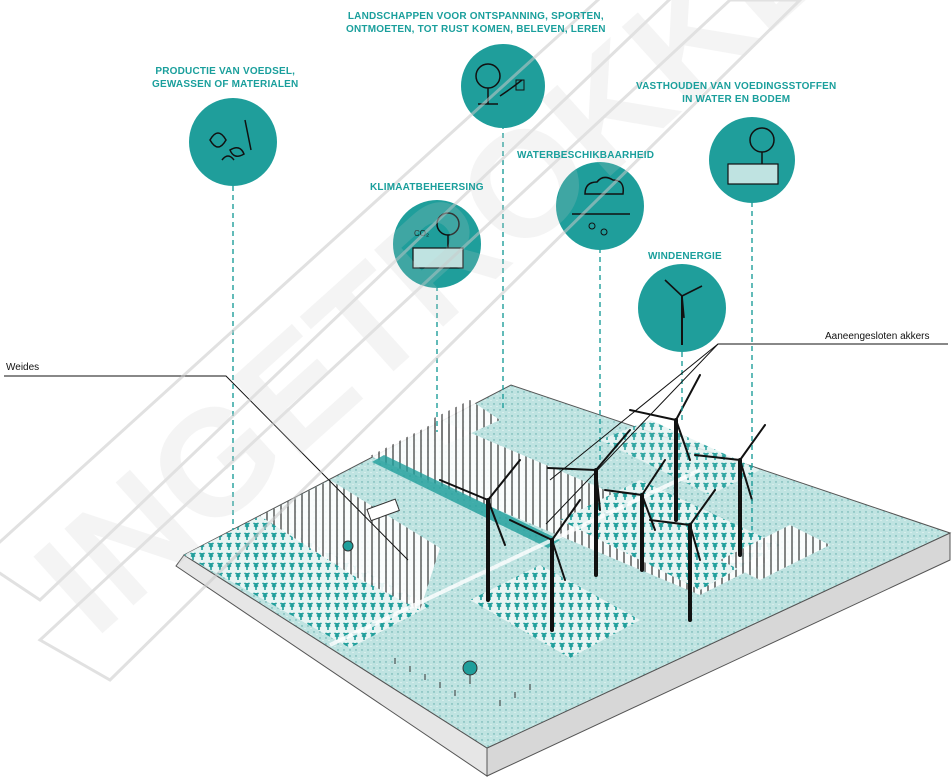 The image size is (952, 782). Describe the element at coordinates (752, 160) in the screenshot. I see `nutrient-soil-tree-icon` at that location.